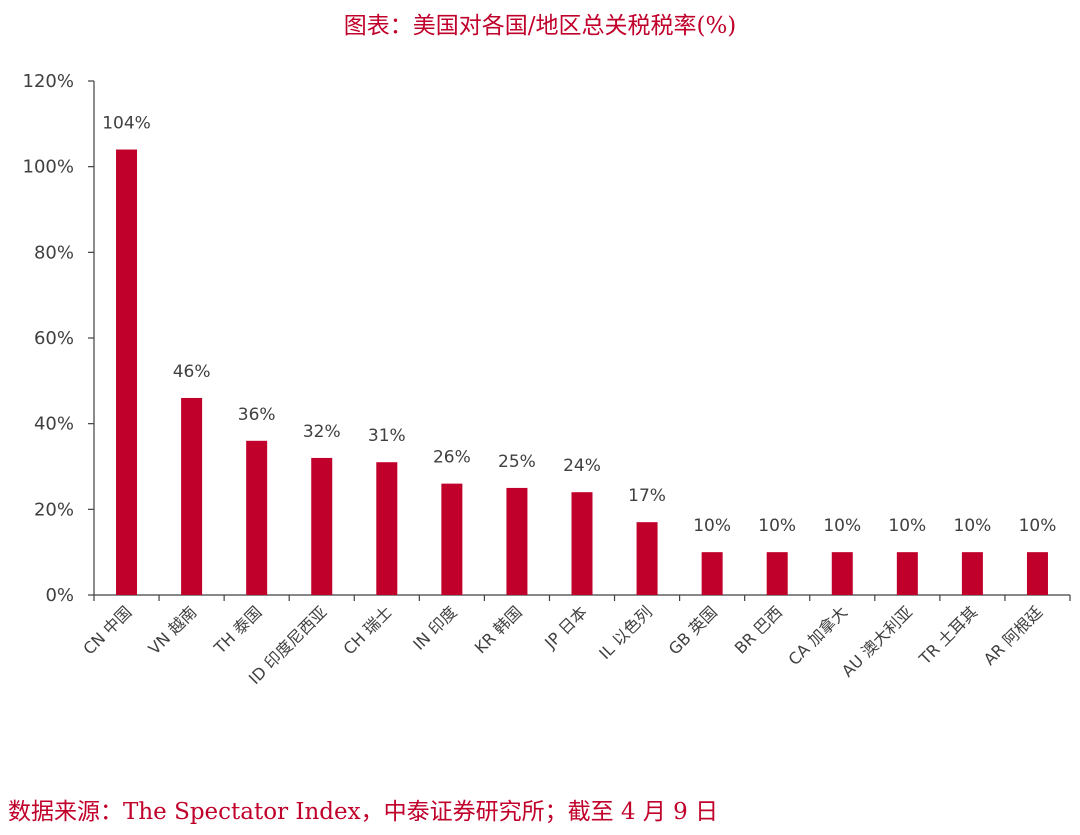 This screenshot has width=1080, height=835. I want to click on category-label: TR 土耳其, so click(948, 635).